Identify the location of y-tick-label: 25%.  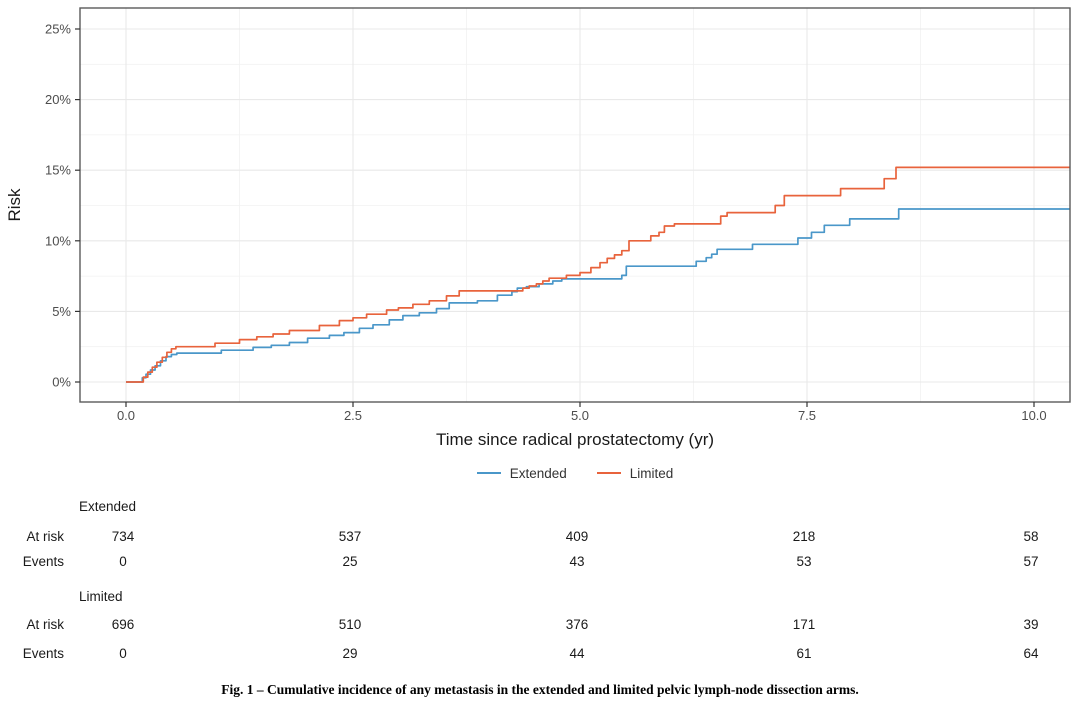
(58, 29).